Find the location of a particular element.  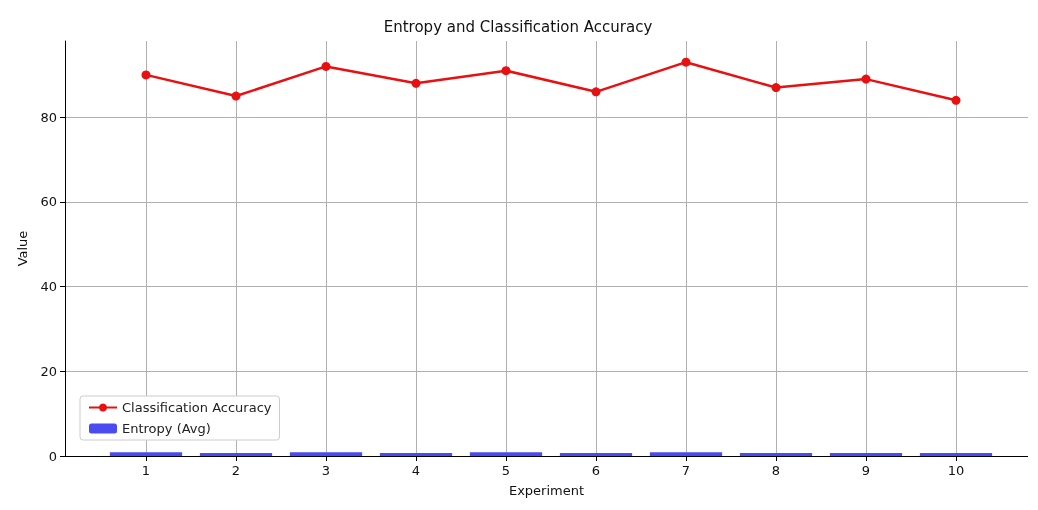

legend-label: Classification Accuracy is located at coordinates (197, 407).